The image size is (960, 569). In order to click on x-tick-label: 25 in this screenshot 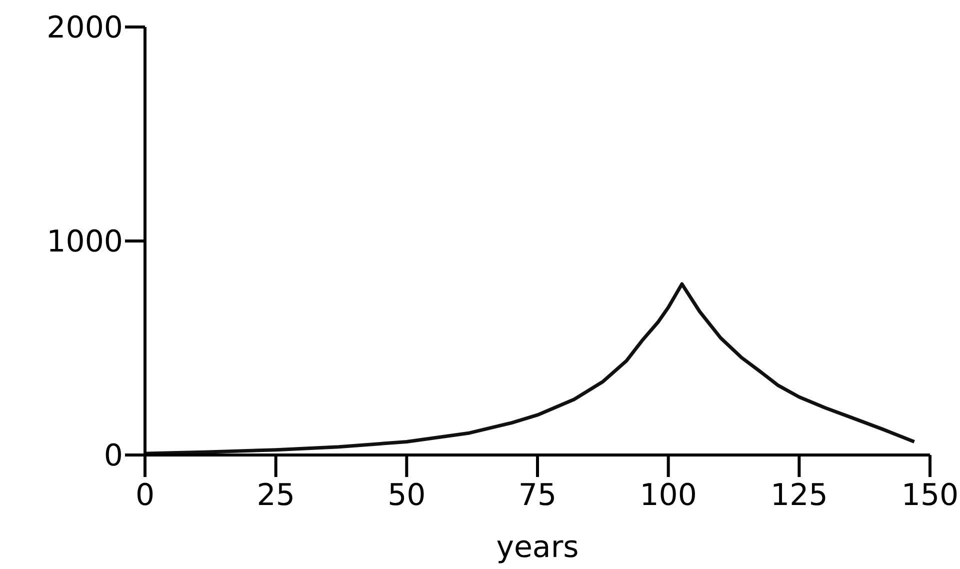, I will do `click(275, 495)`.